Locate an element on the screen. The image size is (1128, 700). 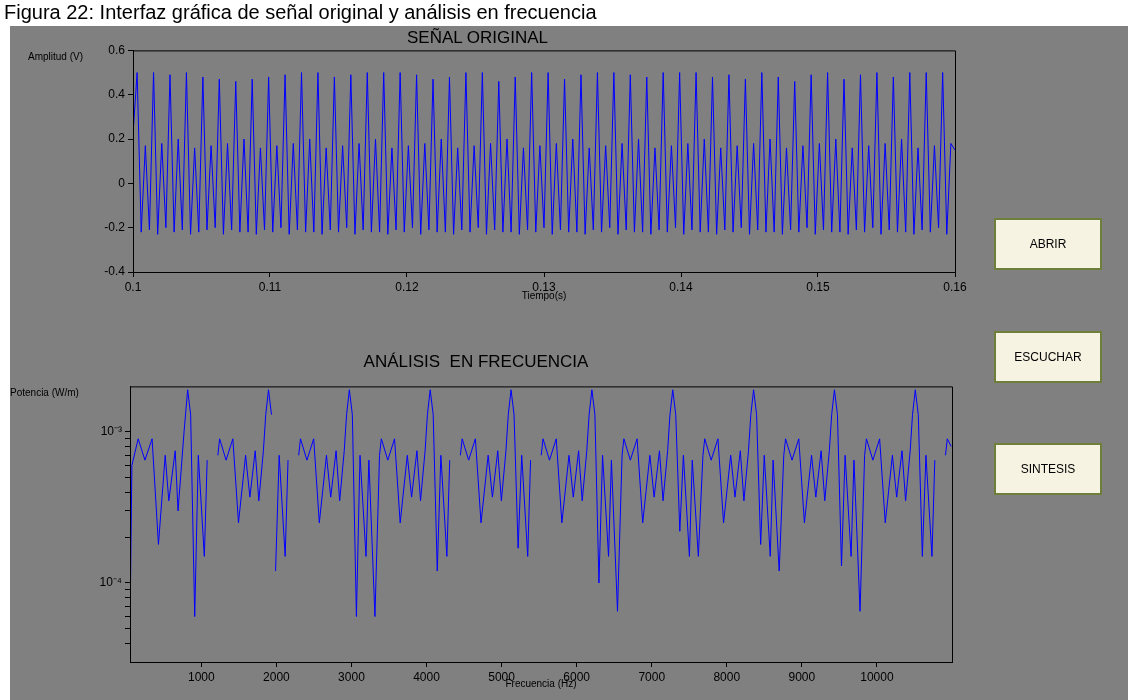
x-tick-label: 0.12 is located at coordinates (407, 286).